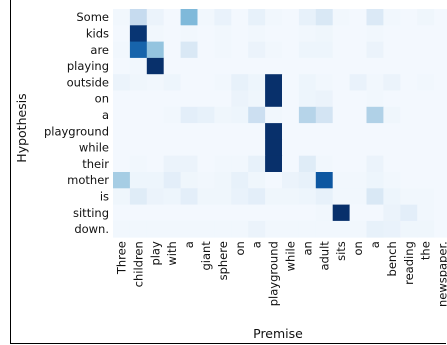 This screenshot has width=447, height=345. What do you see at coordinates (392, 258) in the screenshot?
I see `x-tick-label: bench` at bounding box center [392, 258].